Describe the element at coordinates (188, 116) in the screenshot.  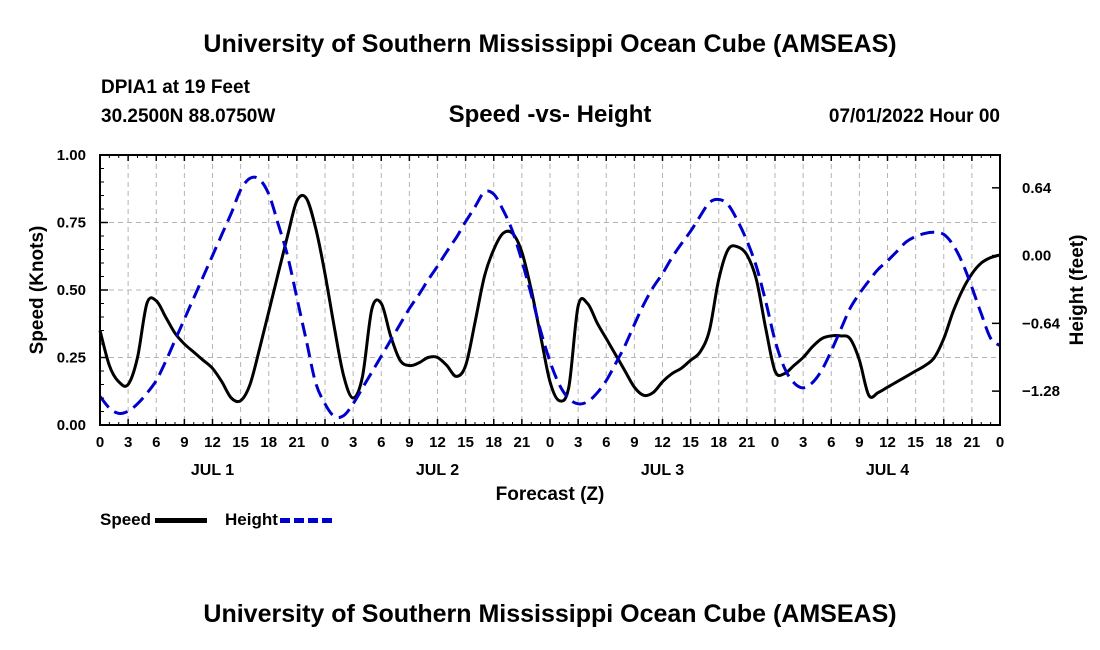
I see `coordinates-label: 30.2500N 88.0750W` at that location.